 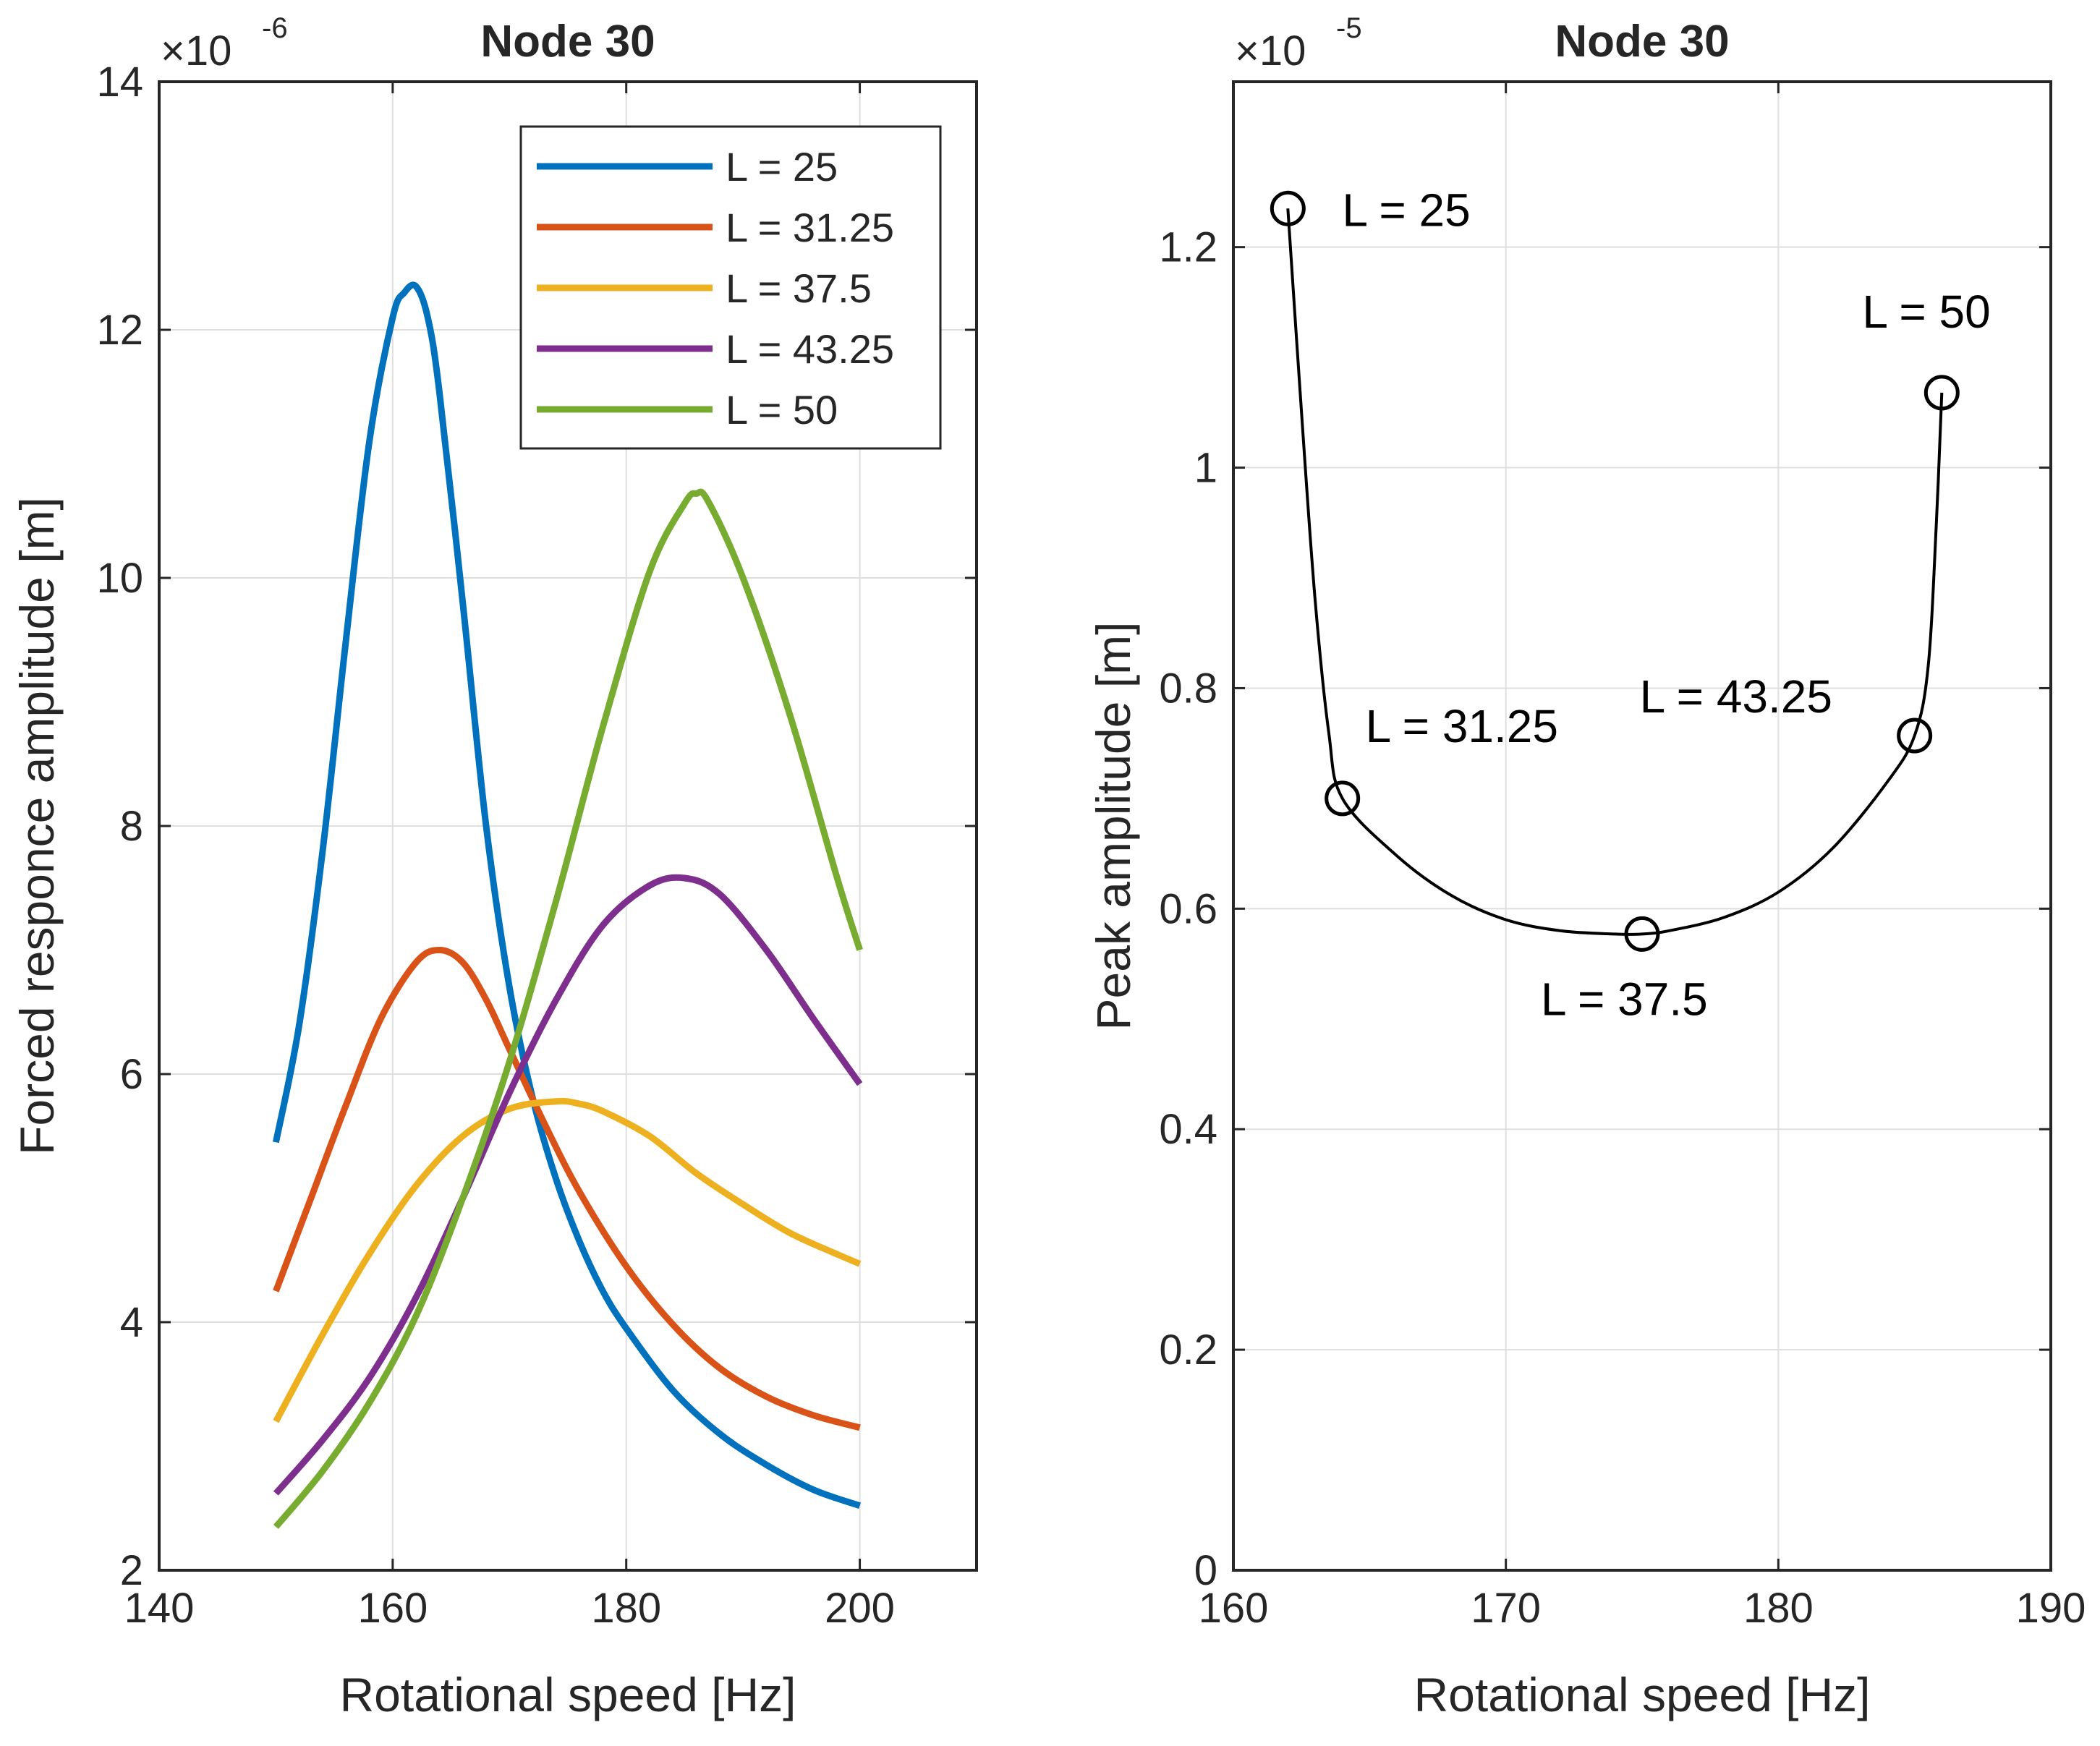 I want to click on left-x-tick-label: 160, so click(x=392, y=1608).